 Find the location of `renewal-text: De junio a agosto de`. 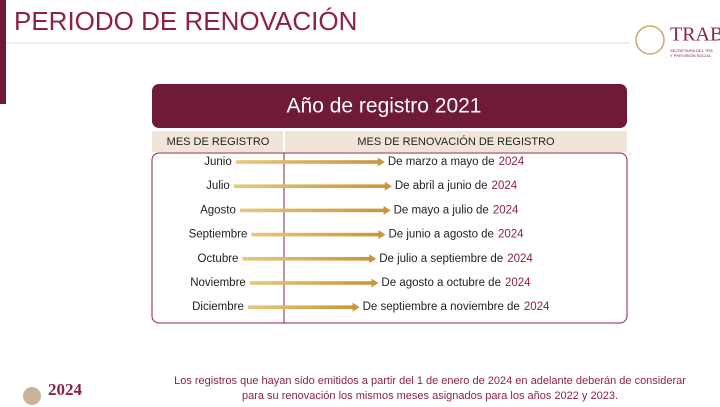

renewal-text: De junio a agosto de is located at coordinates (441, 235).